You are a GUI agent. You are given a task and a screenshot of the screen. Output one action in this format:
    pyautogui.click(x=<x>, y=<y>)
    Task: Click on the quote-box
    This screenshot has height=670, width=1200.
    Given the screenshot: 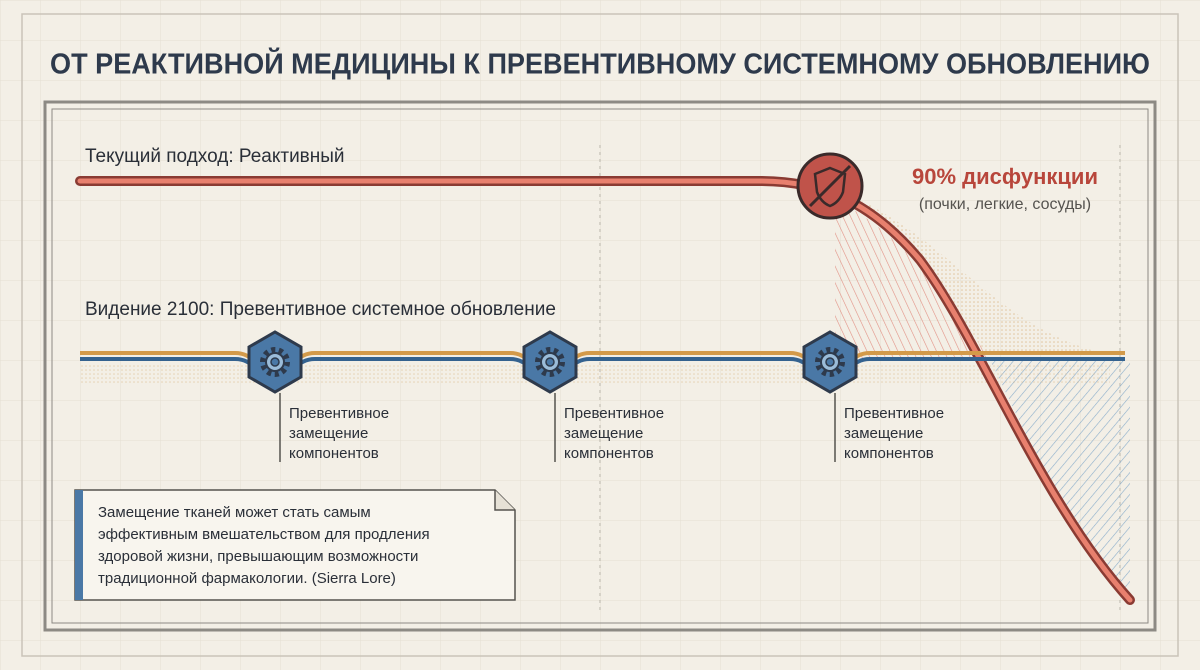 What is the action you would take?
    pyautogui.click(x=295, y=545)
    